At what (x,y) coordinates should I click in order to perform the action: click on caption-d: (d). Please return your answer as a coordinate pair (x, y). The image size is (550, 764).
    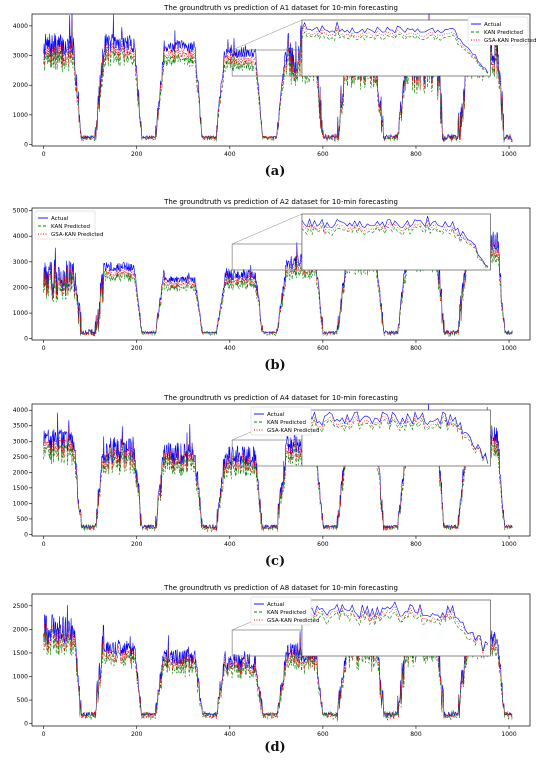
    Looking at the image, I should click on (275, 747).